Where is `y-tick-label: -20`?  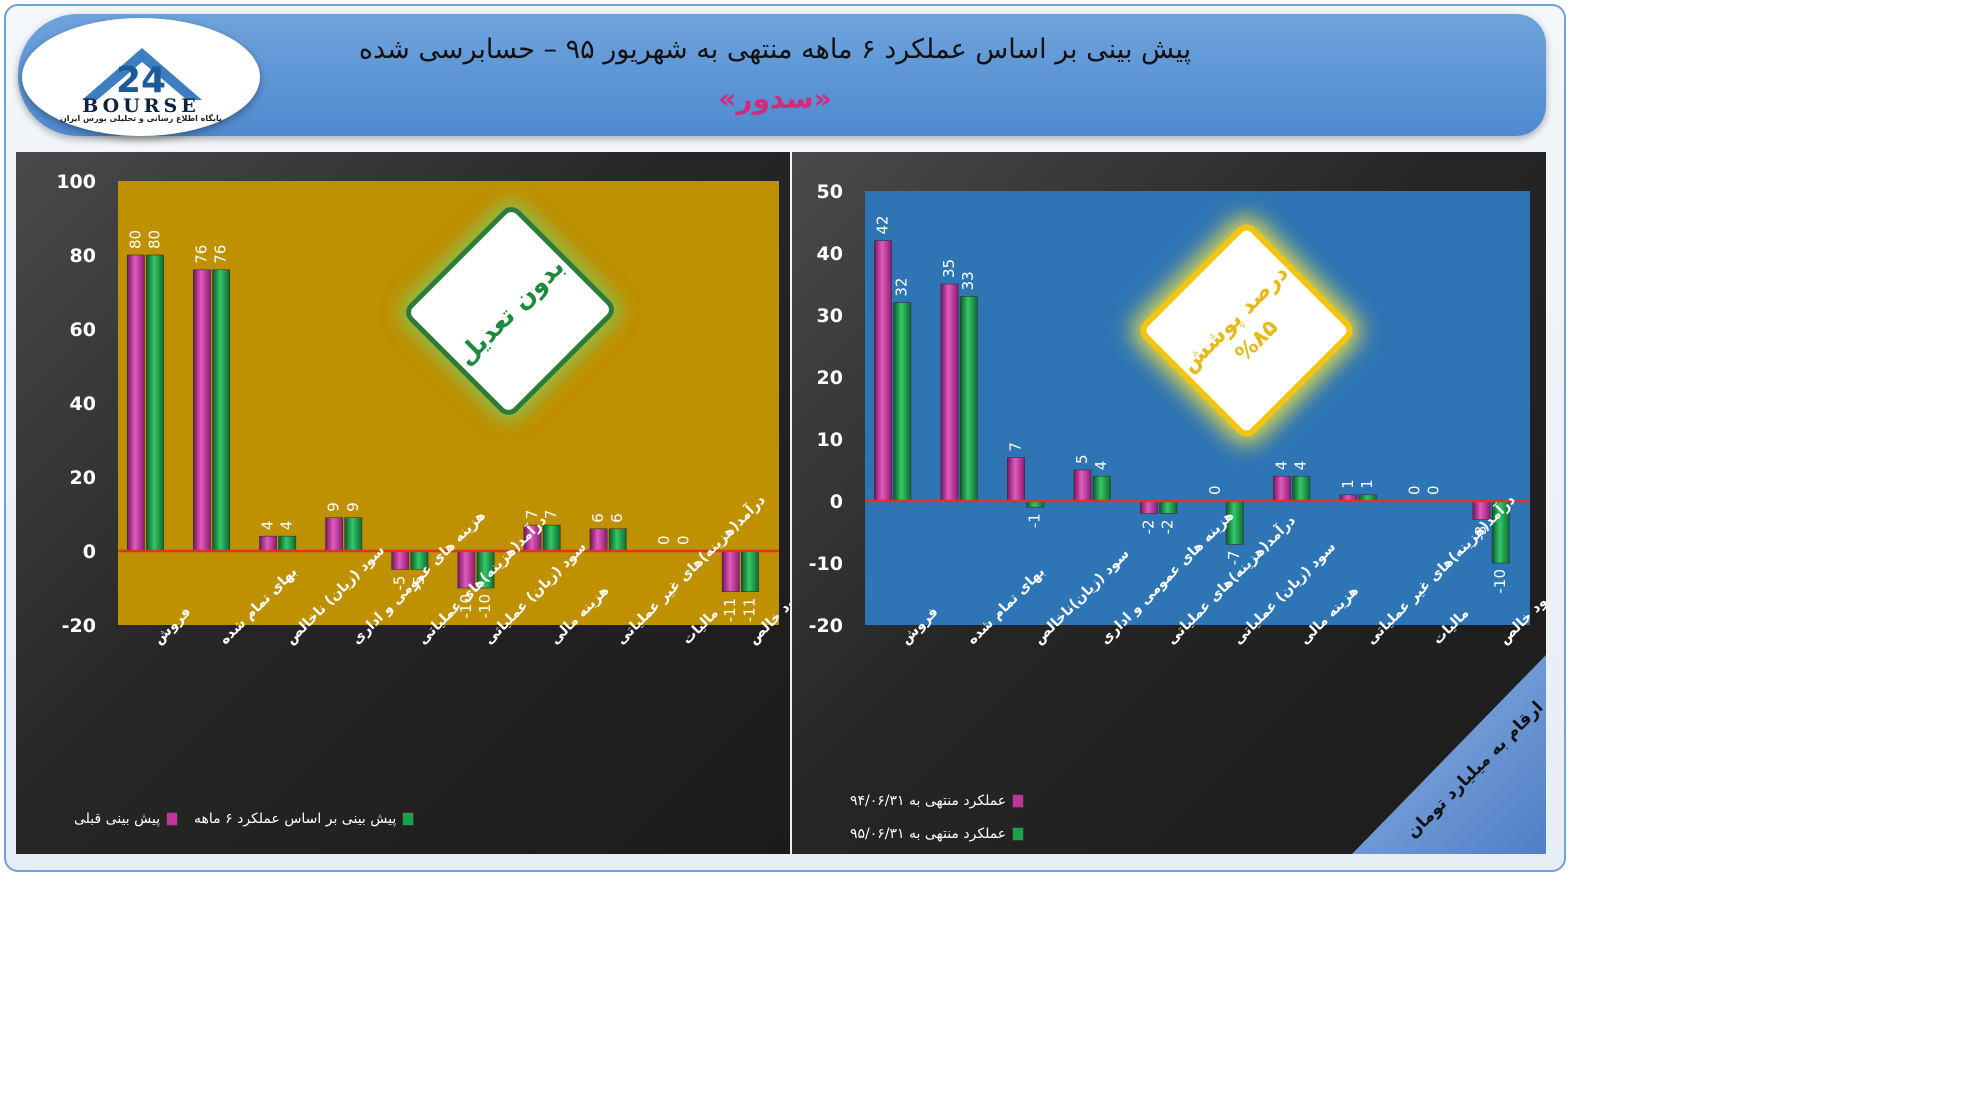
y-tick-label: -20 is located at coordinates (826, 626).